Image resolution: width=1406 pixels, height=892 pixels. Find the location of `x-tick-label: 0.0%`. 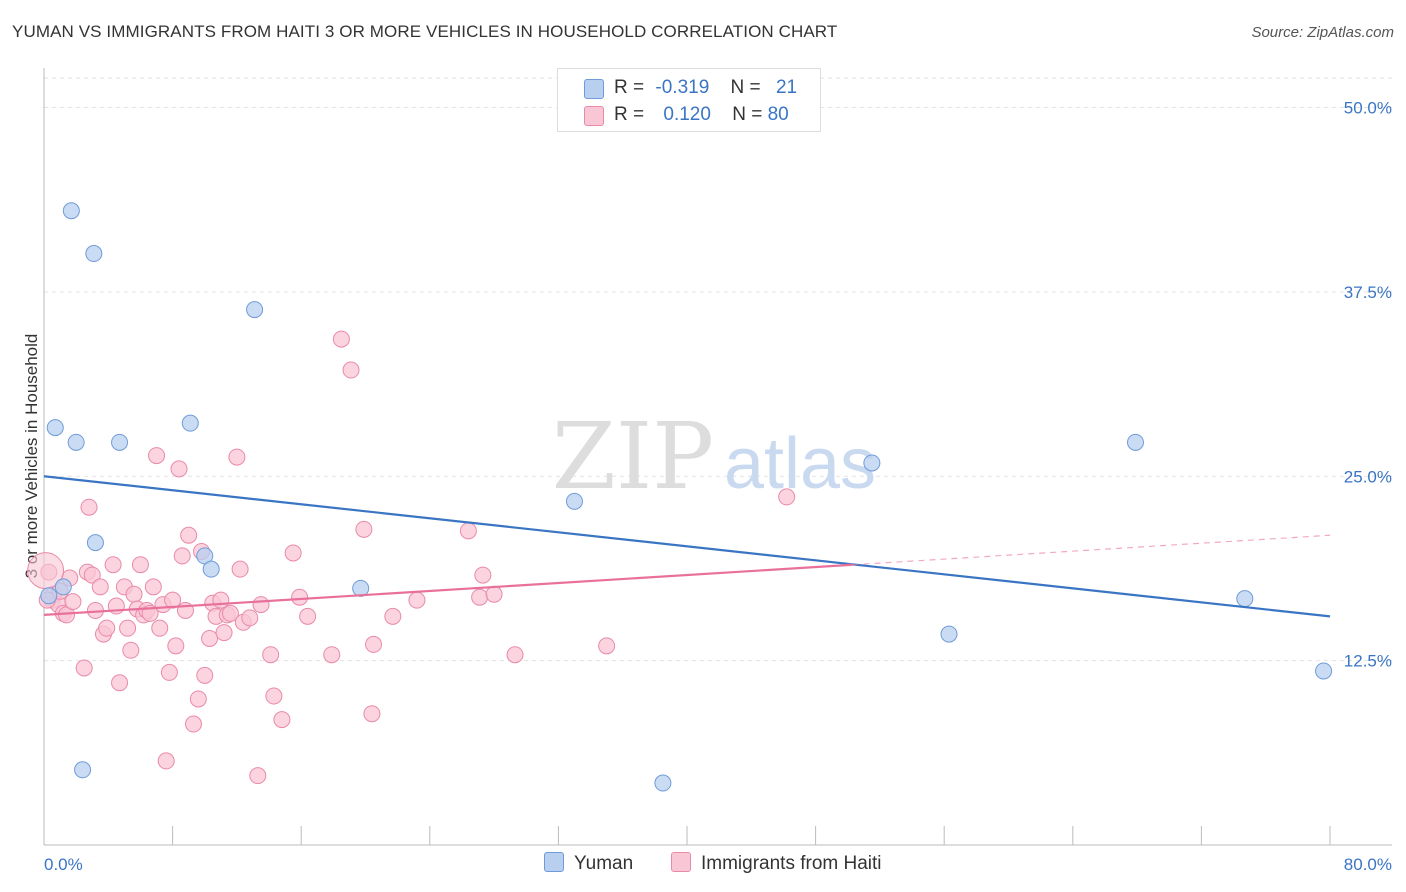

x-tick-label: 0.0% is located at coordinates (63, 864).